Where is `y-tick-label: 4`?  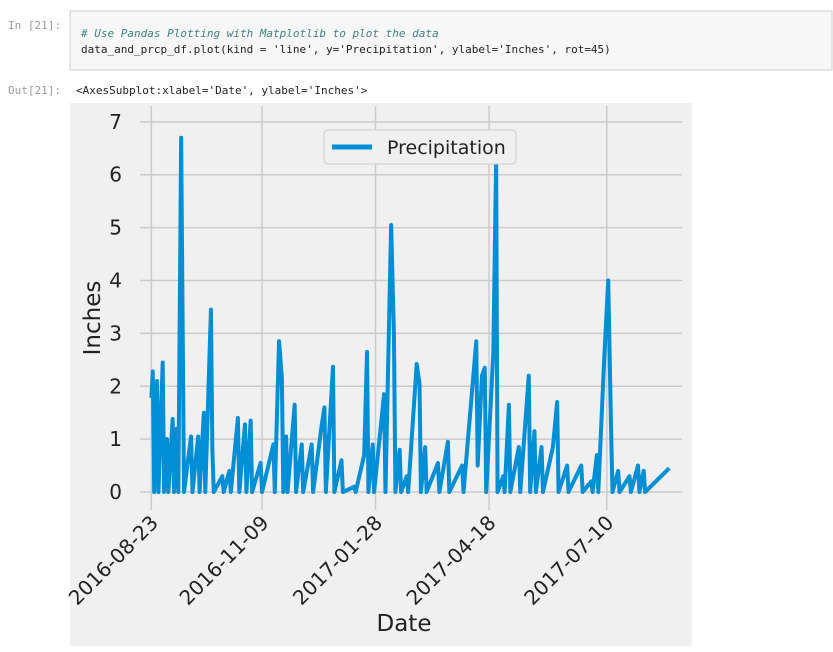
y-tick-label: 4 is located at coordinates (115, 281).